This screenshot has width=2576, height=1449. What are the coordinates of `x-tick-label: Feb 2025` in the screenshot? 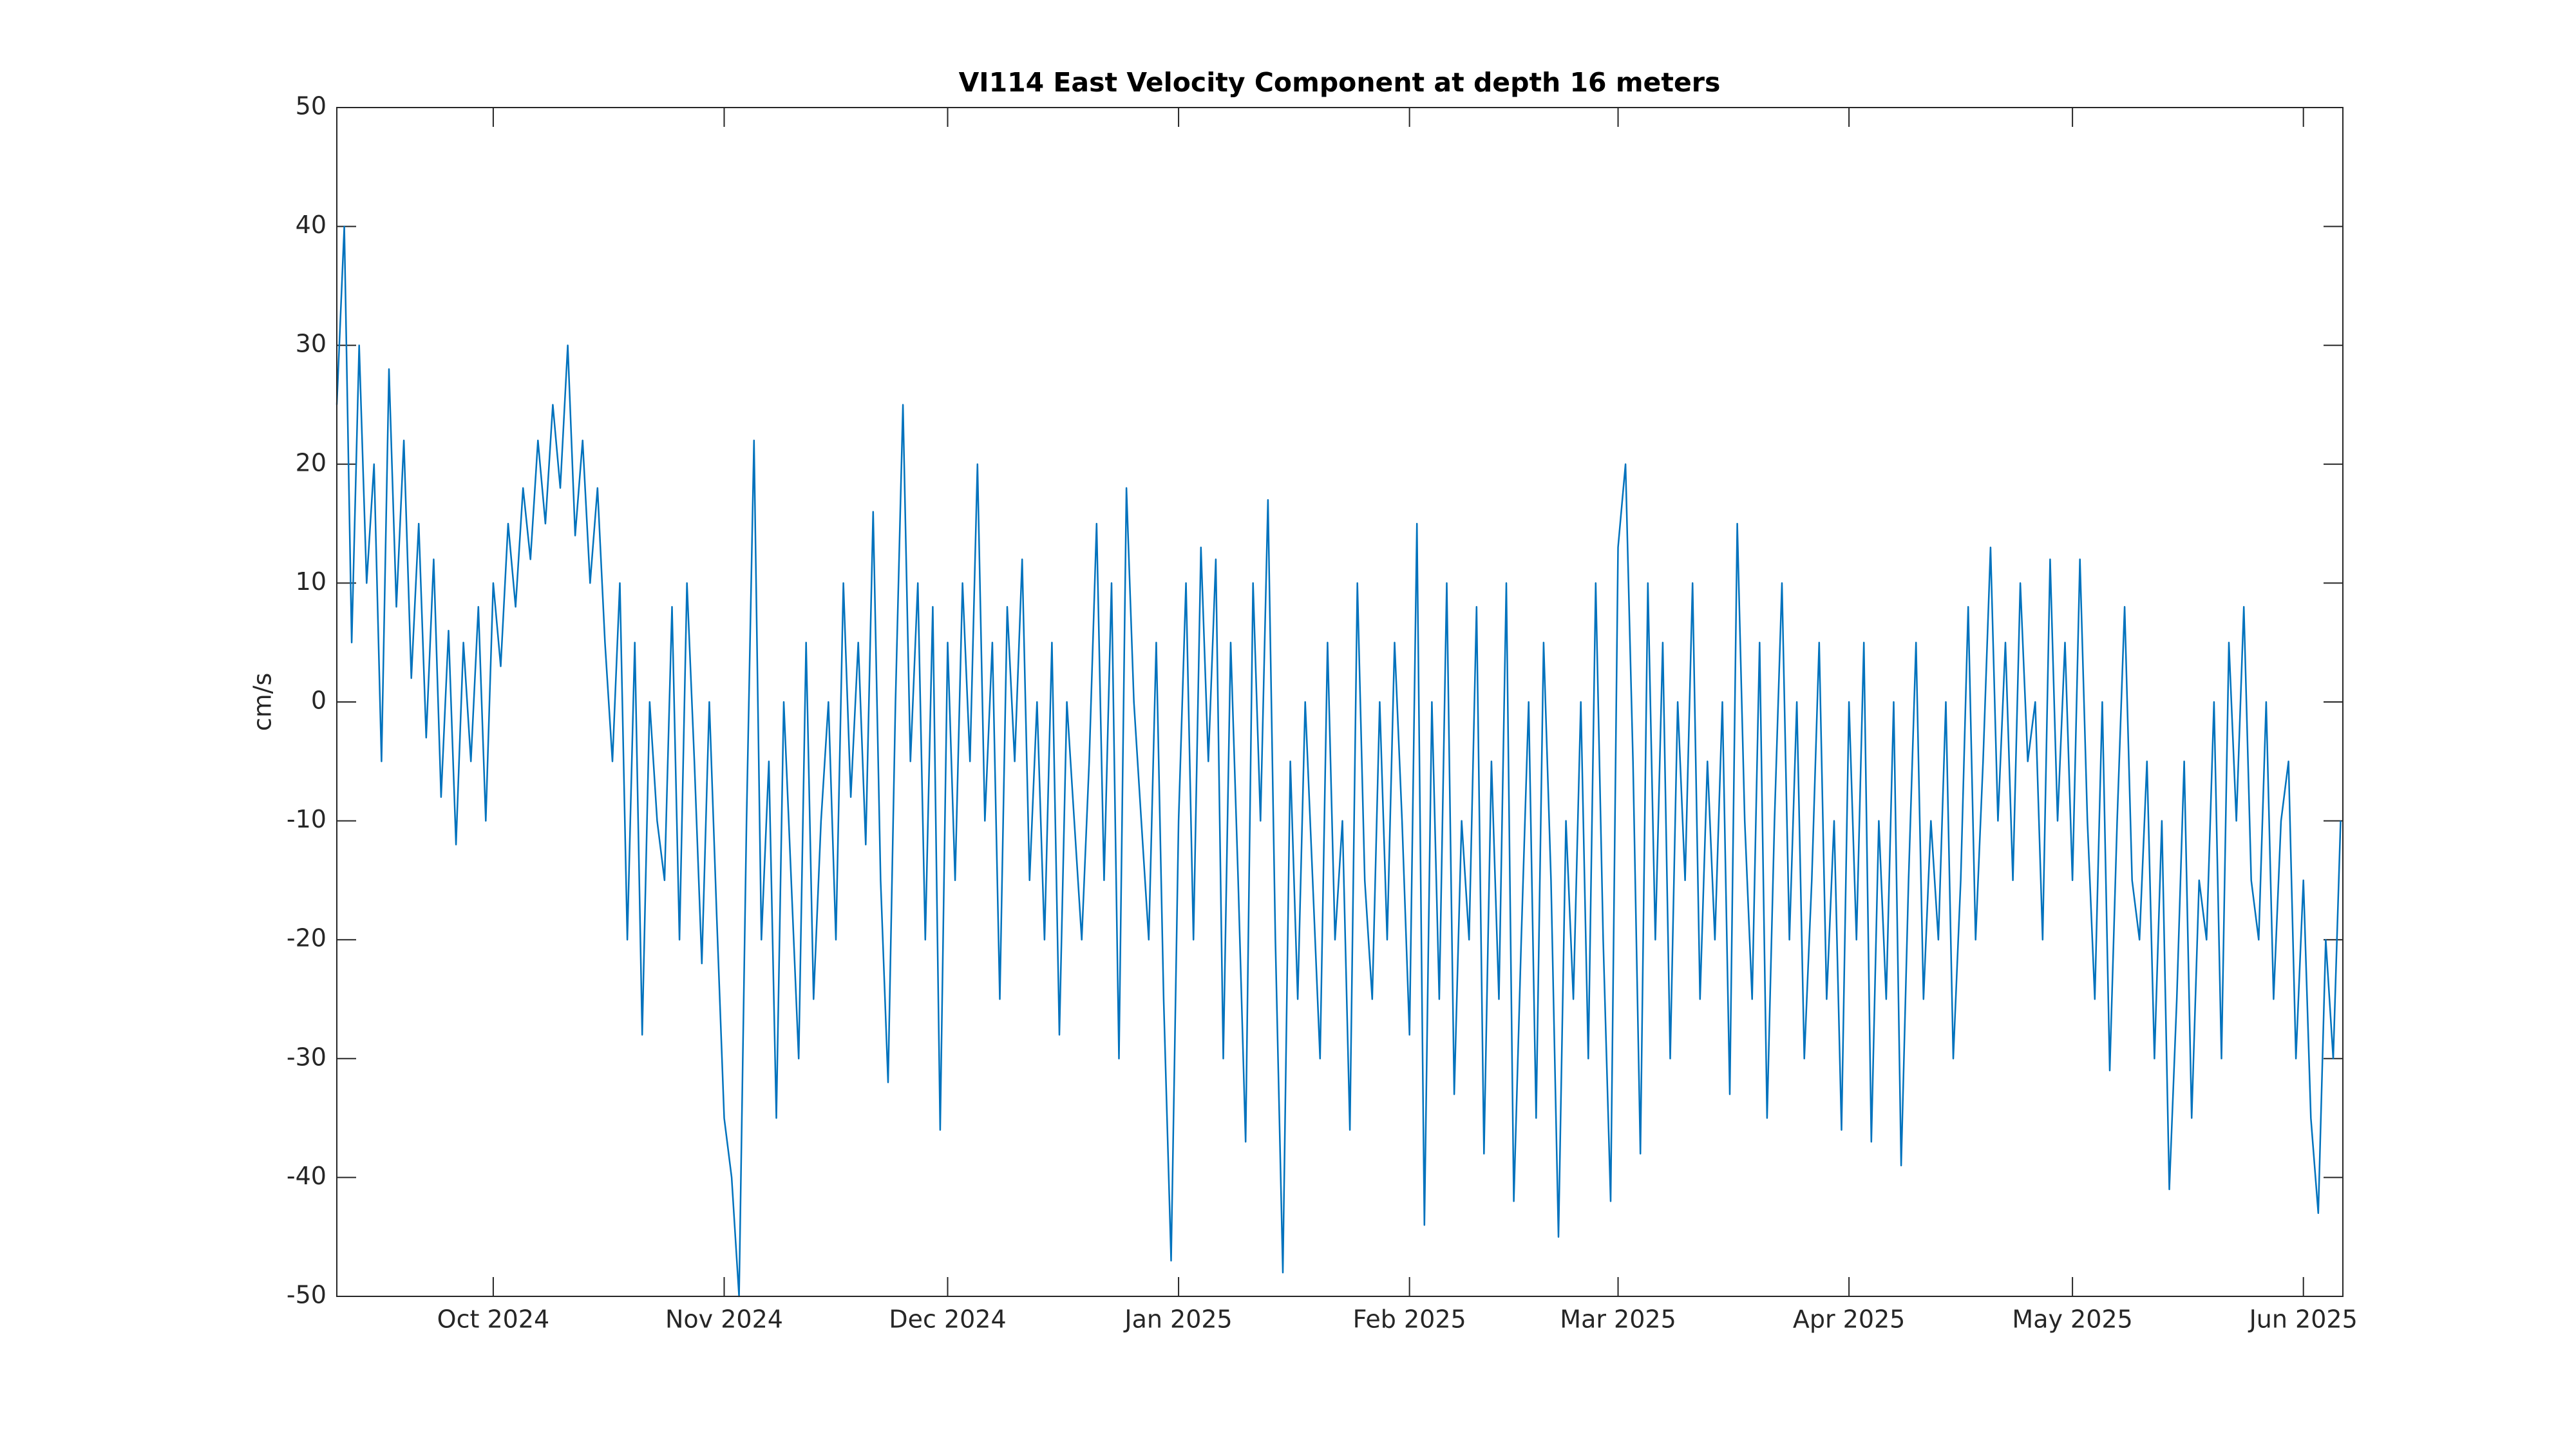 It's located at (1409, 1319).